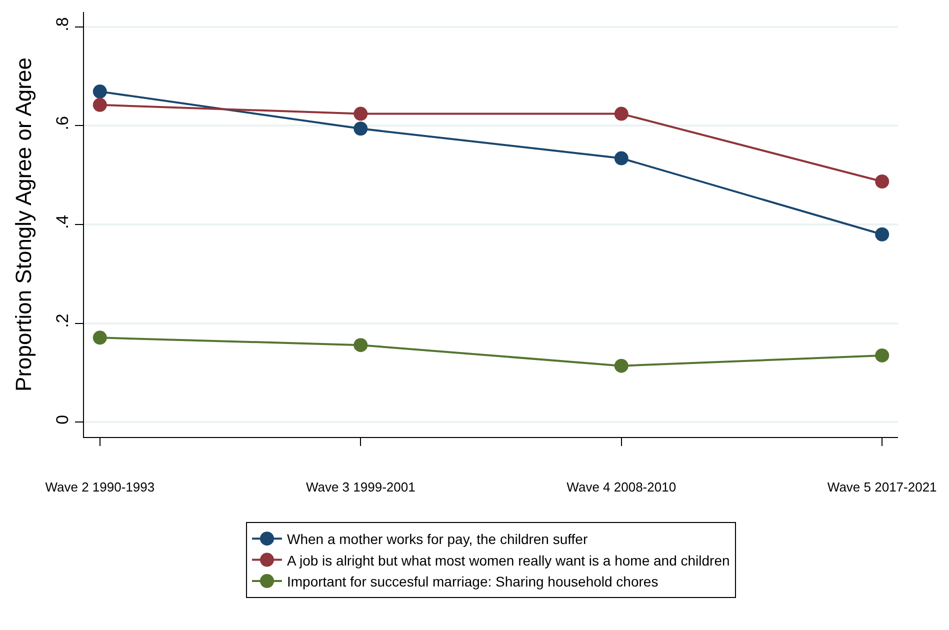 The height and width of the screenshot is (630, 949). I want to click on legend-label: Important for succesful marriage: Sharing household chores, so click(472, 581).